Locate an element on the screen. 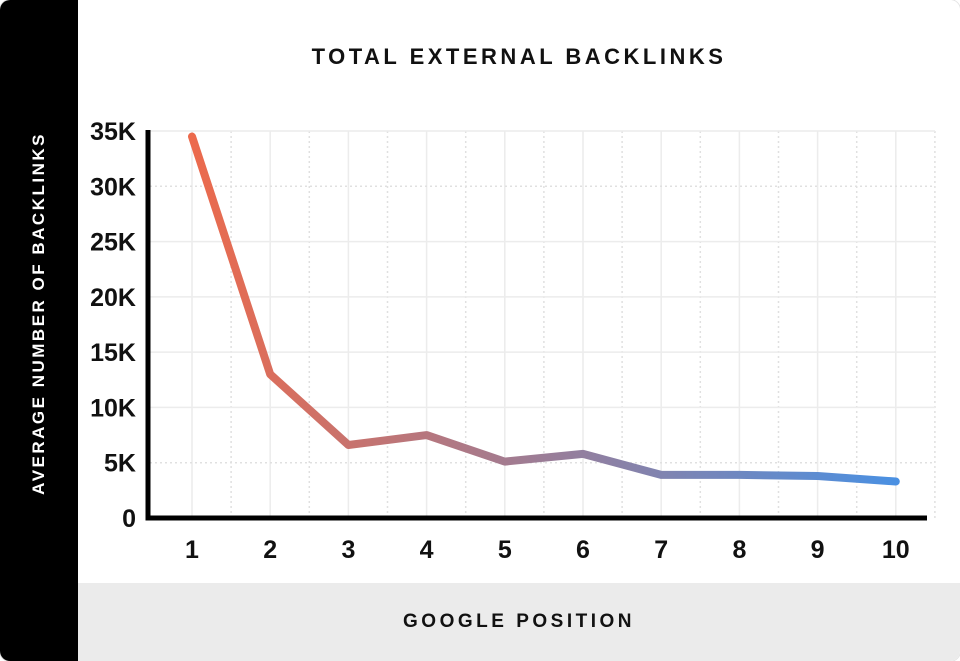 The image size is (960, 661). y-tick-label: 0 is located at coordinates (129, 519).